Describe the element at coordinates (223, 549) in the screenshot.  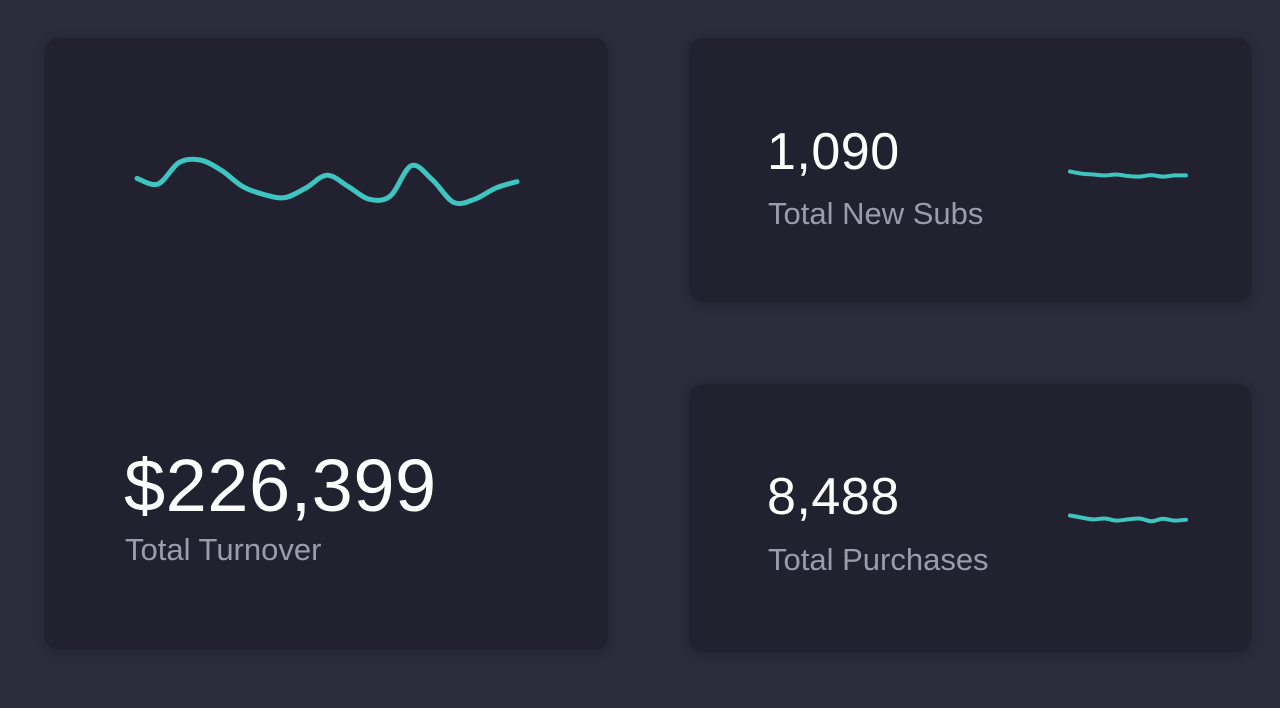
I see `turnover-label: Total Turnover` at that location.